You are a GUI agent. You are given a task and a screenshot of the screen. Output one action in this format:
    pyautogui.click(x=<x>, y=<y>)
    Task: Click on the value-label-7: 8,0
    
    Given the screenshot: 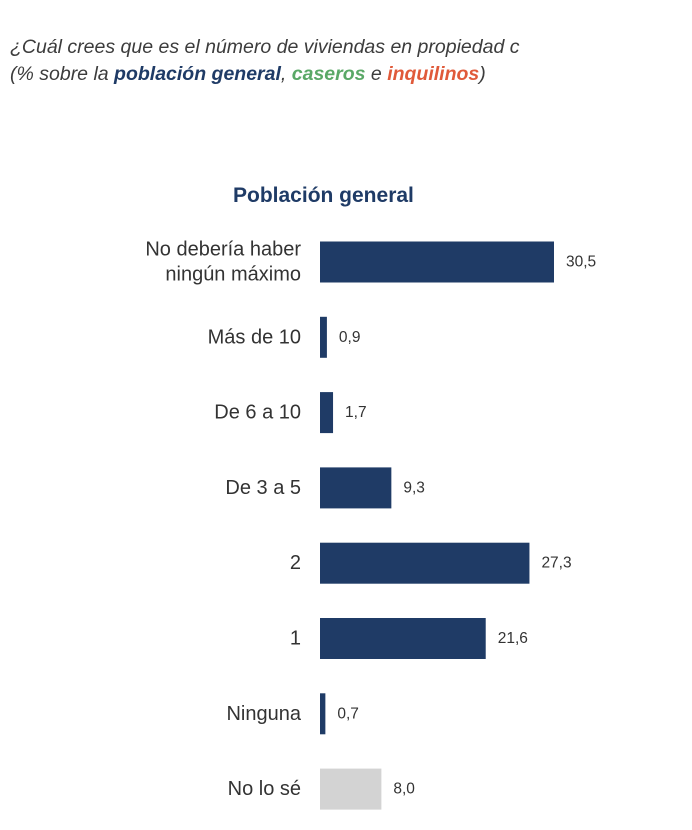 What is the action you would take?
    pyautogui.click(x=404, y=789)
    